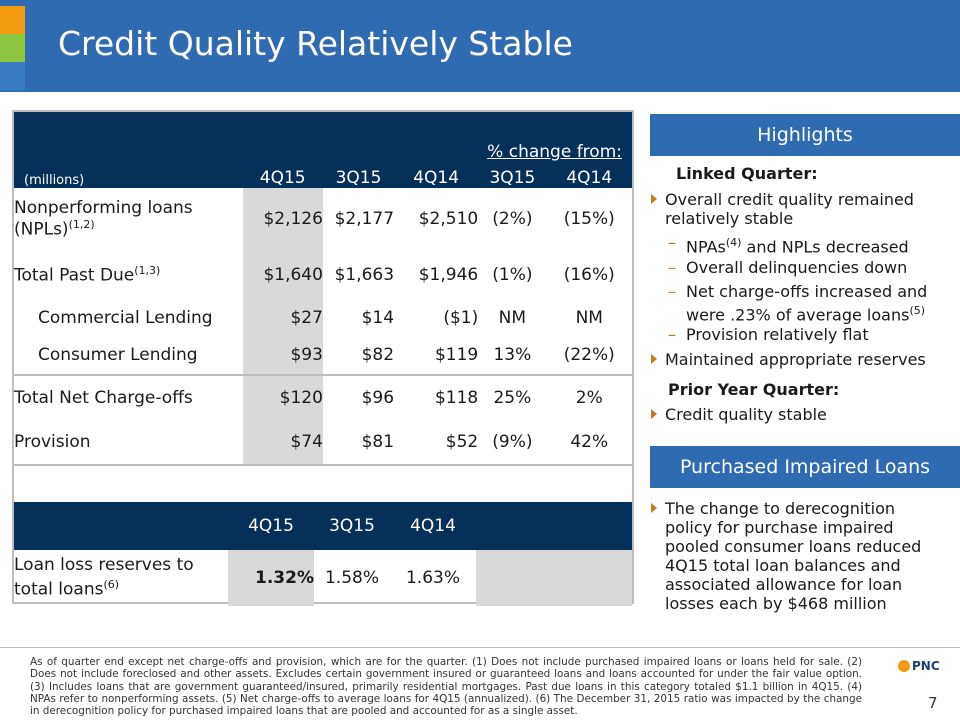  I want to click on row-label: Loan loss reserves to total loans(6), so click(121, 578).